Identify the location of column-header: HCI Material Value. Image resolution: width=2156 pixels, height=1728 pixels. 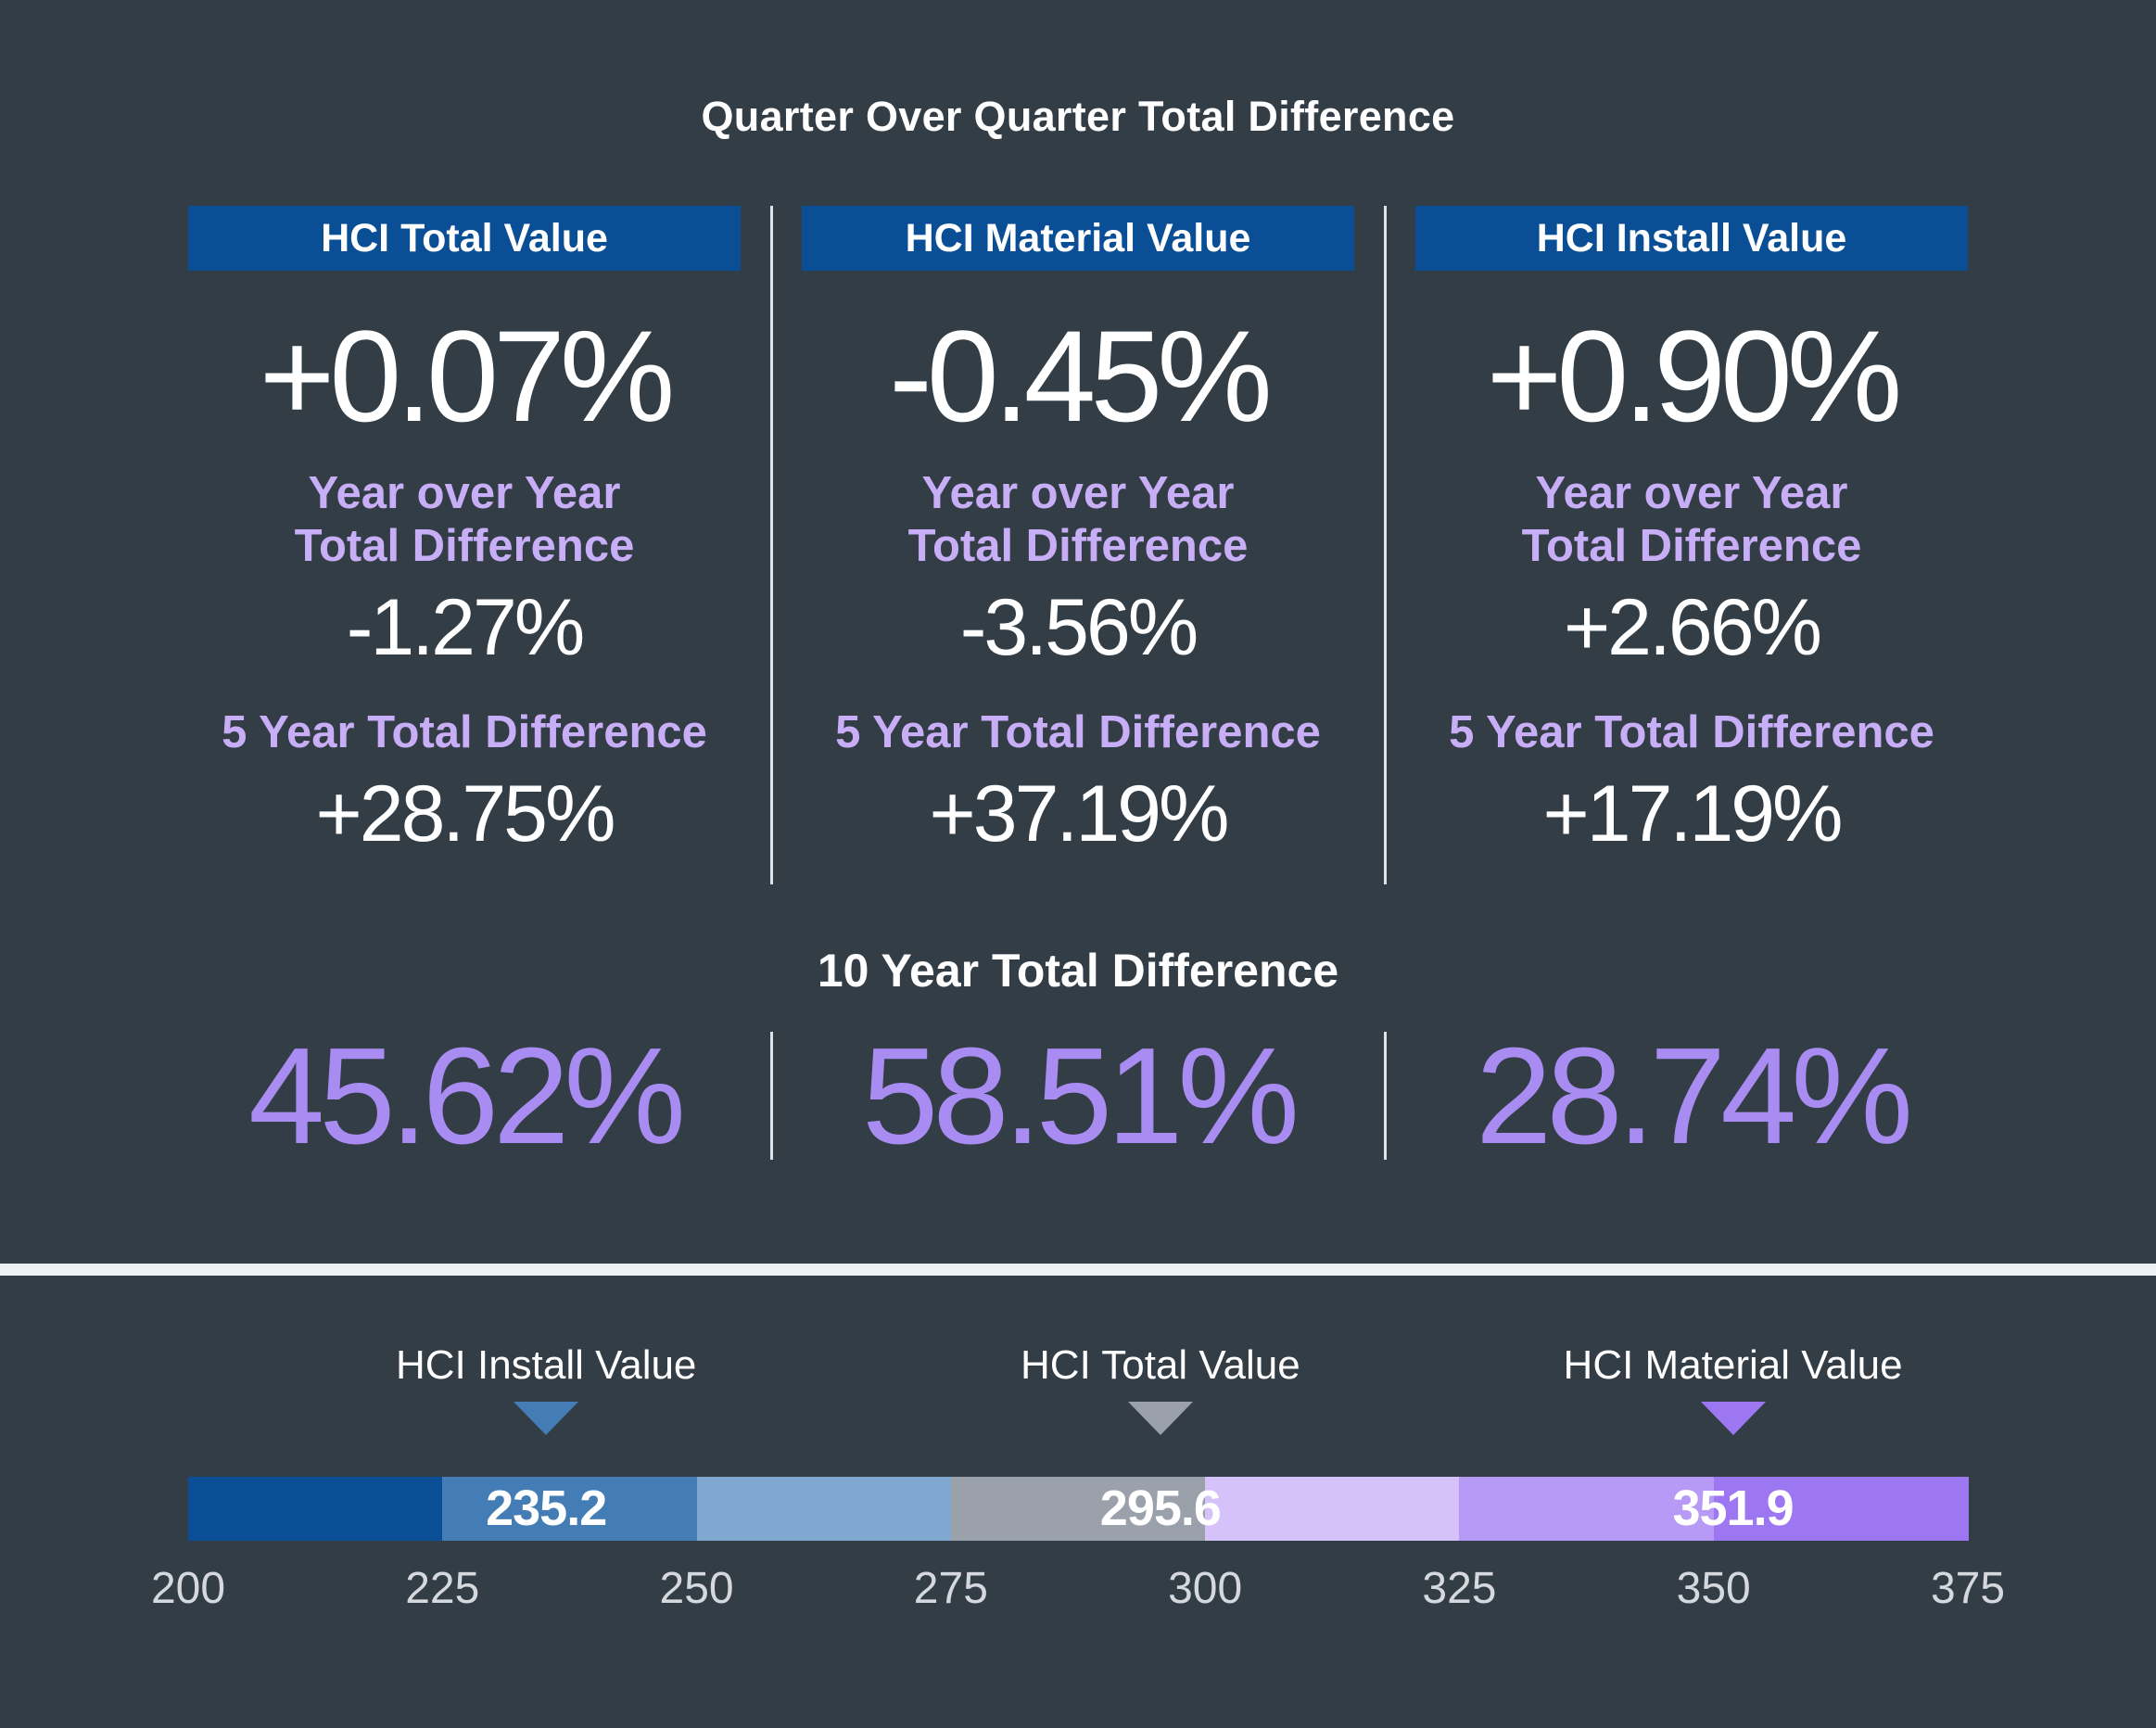
(1078, 238).